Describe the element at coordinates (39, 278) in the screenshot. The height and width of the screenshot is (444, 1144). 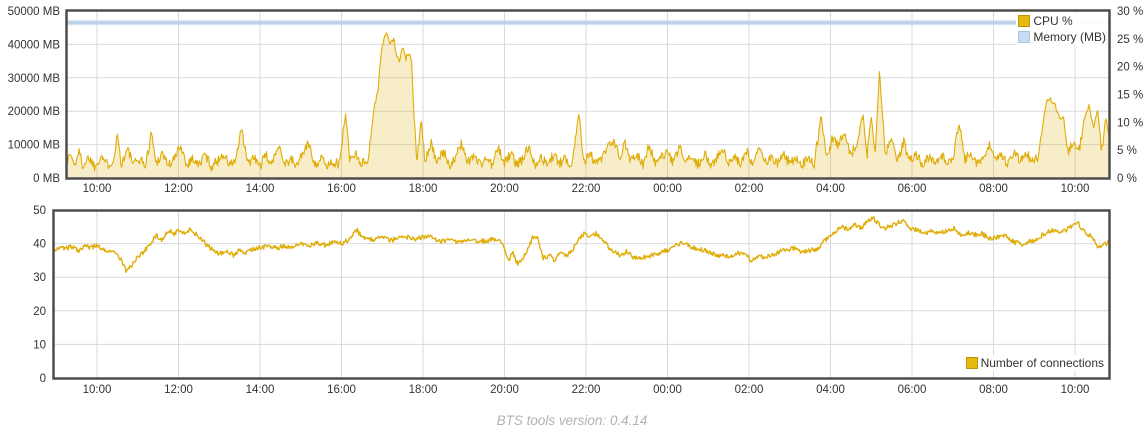
I see `svg-text: 30` at that location.